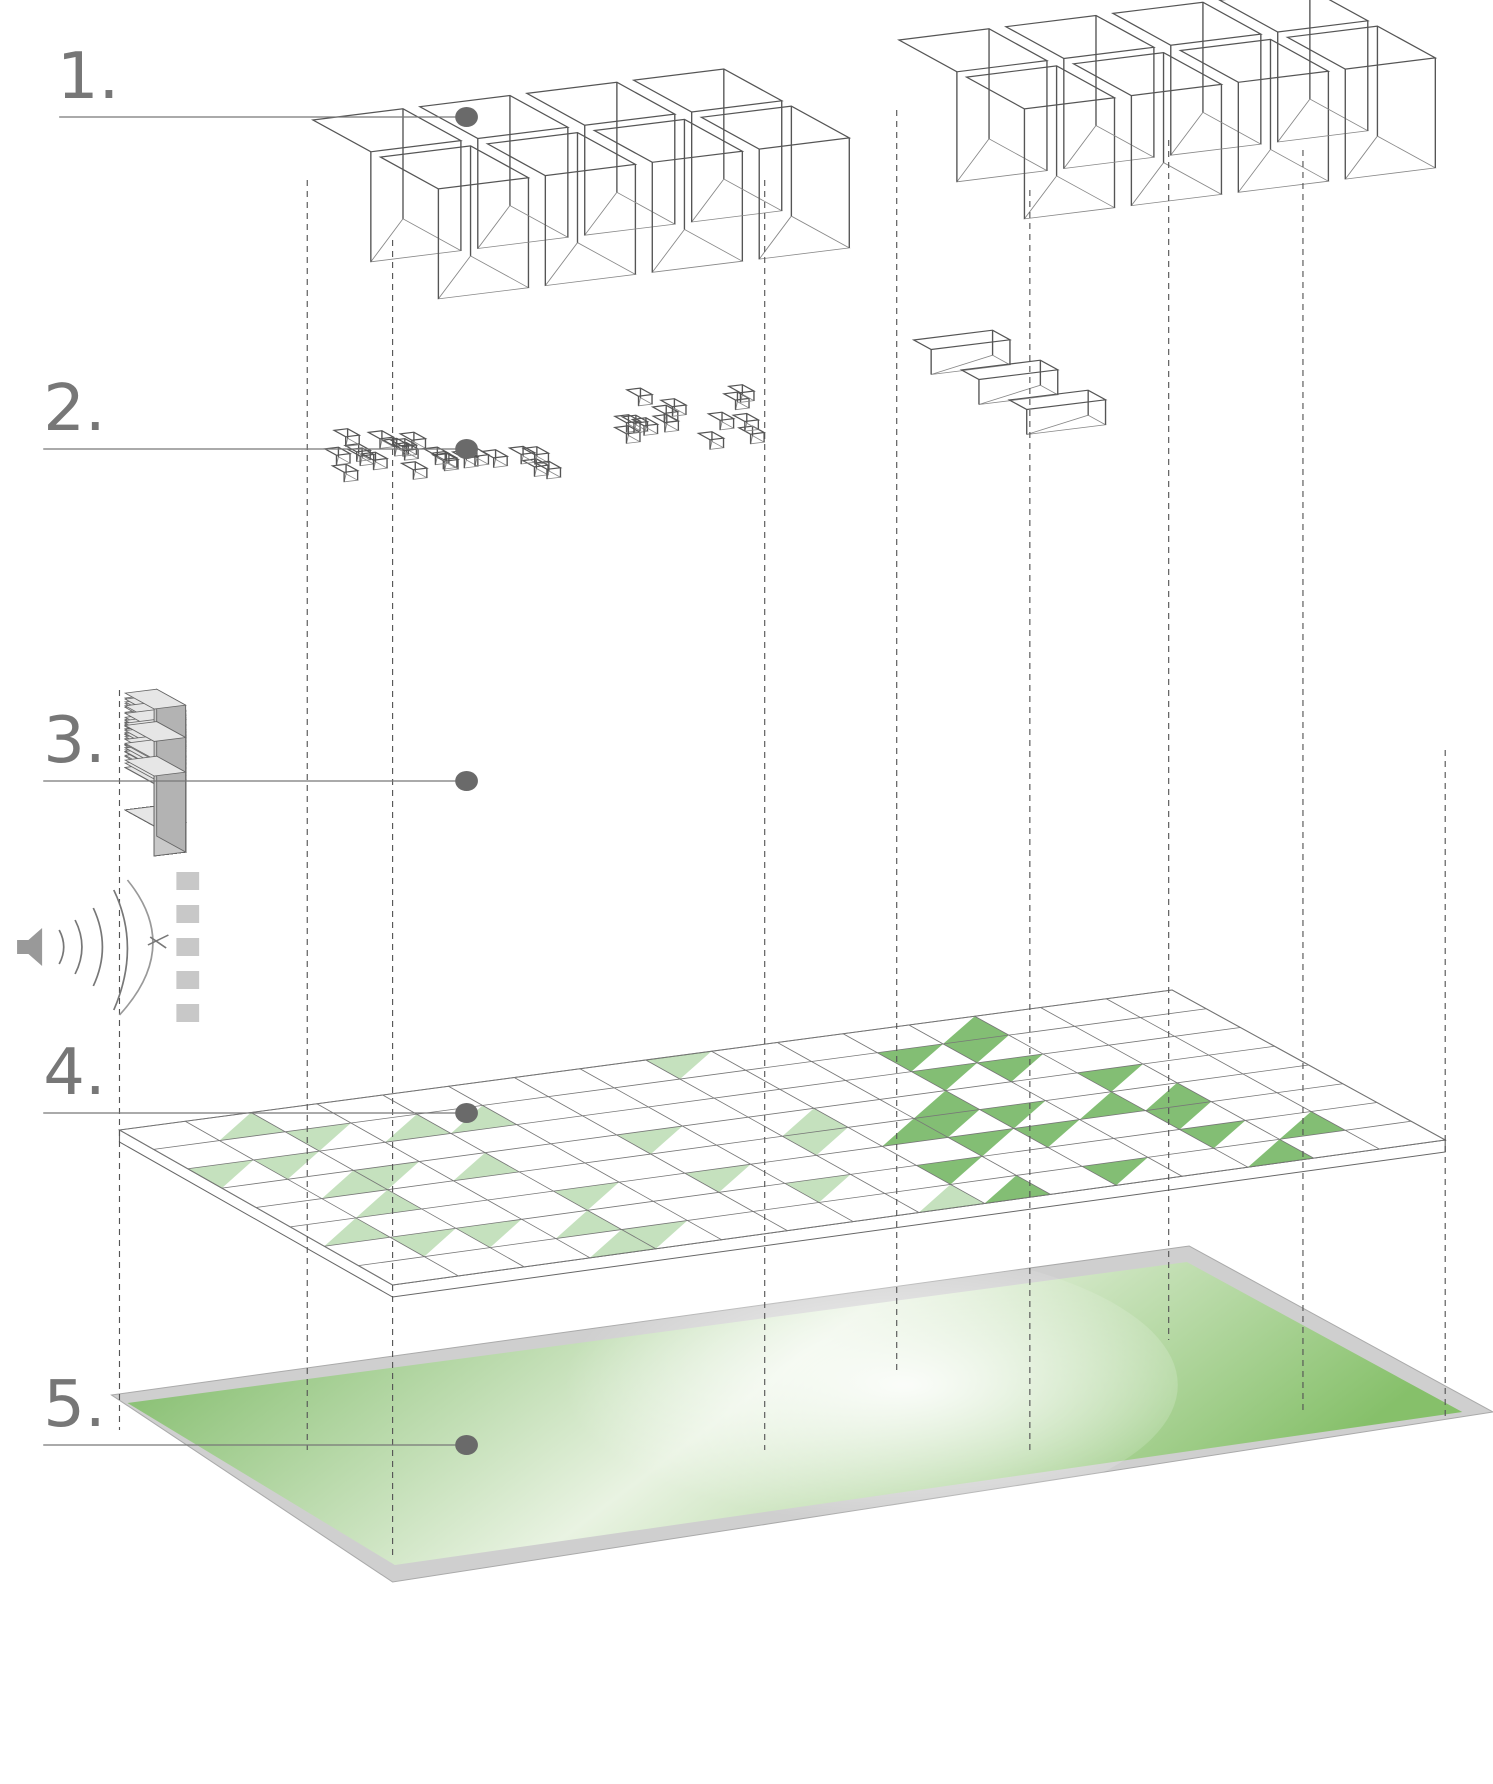 The height and width of the screenshot is (1784, 1493). Describe the element at coordinates (74, 408) in the screenshot. I see `layer-label: 2.` at that location.